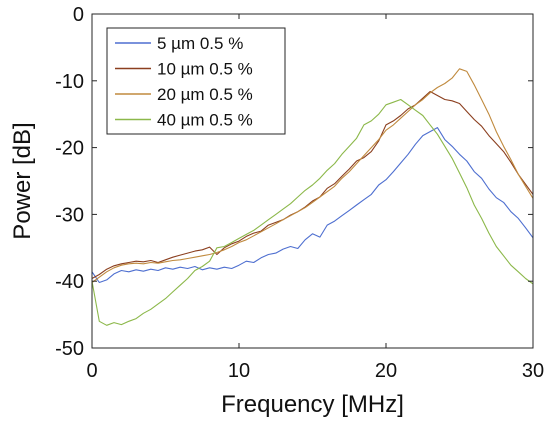 This screenshot has height=422, width=550. Describe the element at coordinates (533, 371) in the screenshot. I see `x-tick-label: 30` at that location.